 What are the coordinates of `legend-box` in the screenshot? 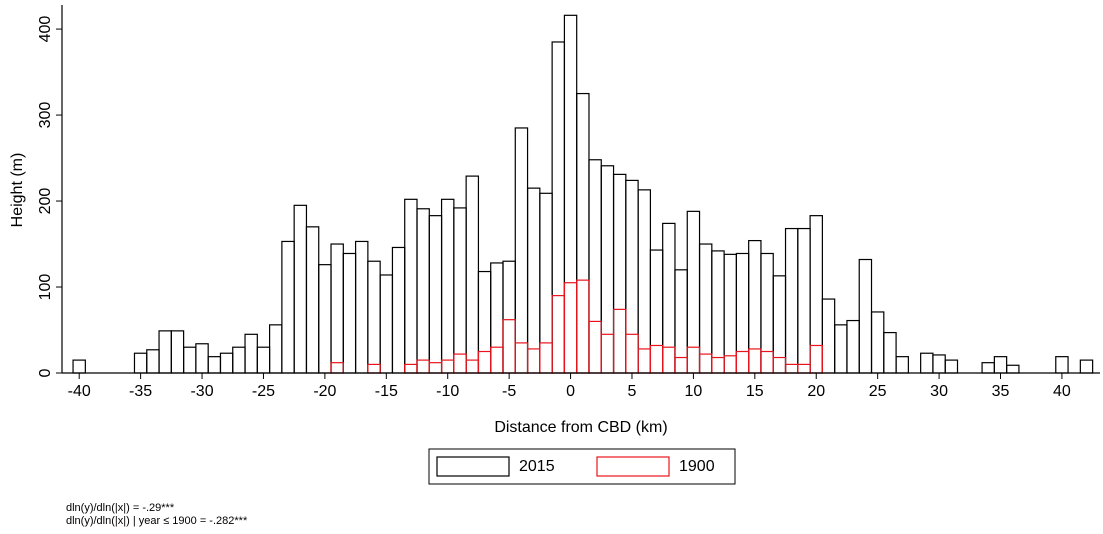 It's located at (582, 466).